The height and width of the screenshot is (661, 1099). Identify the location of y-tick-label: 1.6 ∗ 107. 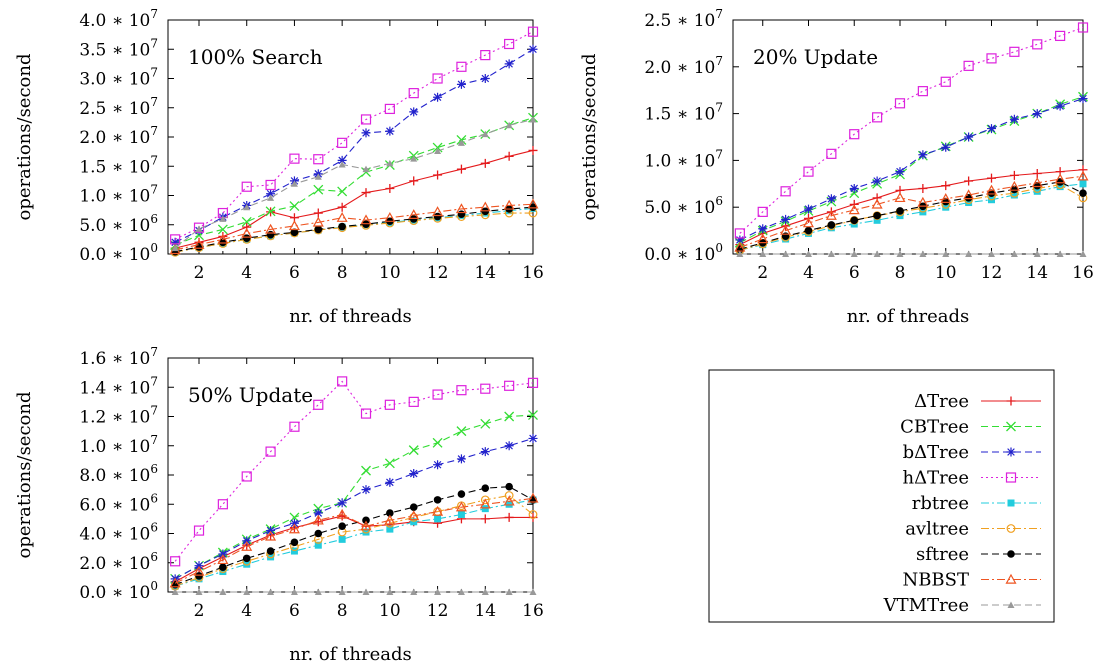
(118, 357).